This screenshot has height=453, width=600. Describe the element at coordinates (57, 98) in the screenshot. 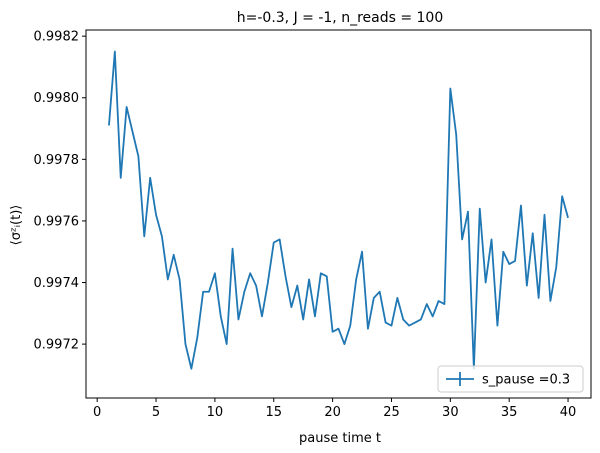

I see `y-tick-label: 0.9980` at that location.